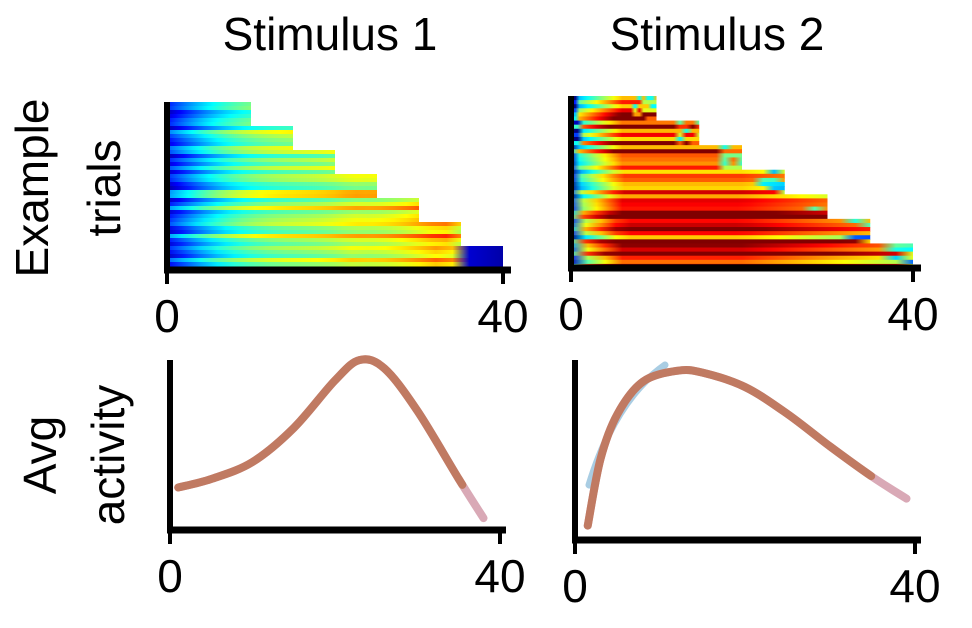 The image size is (972, 628). What do you see at coordinates (104, 187) in the screenshot?
I see `ylabel-trials: trials` at bounding box center [104, 187].